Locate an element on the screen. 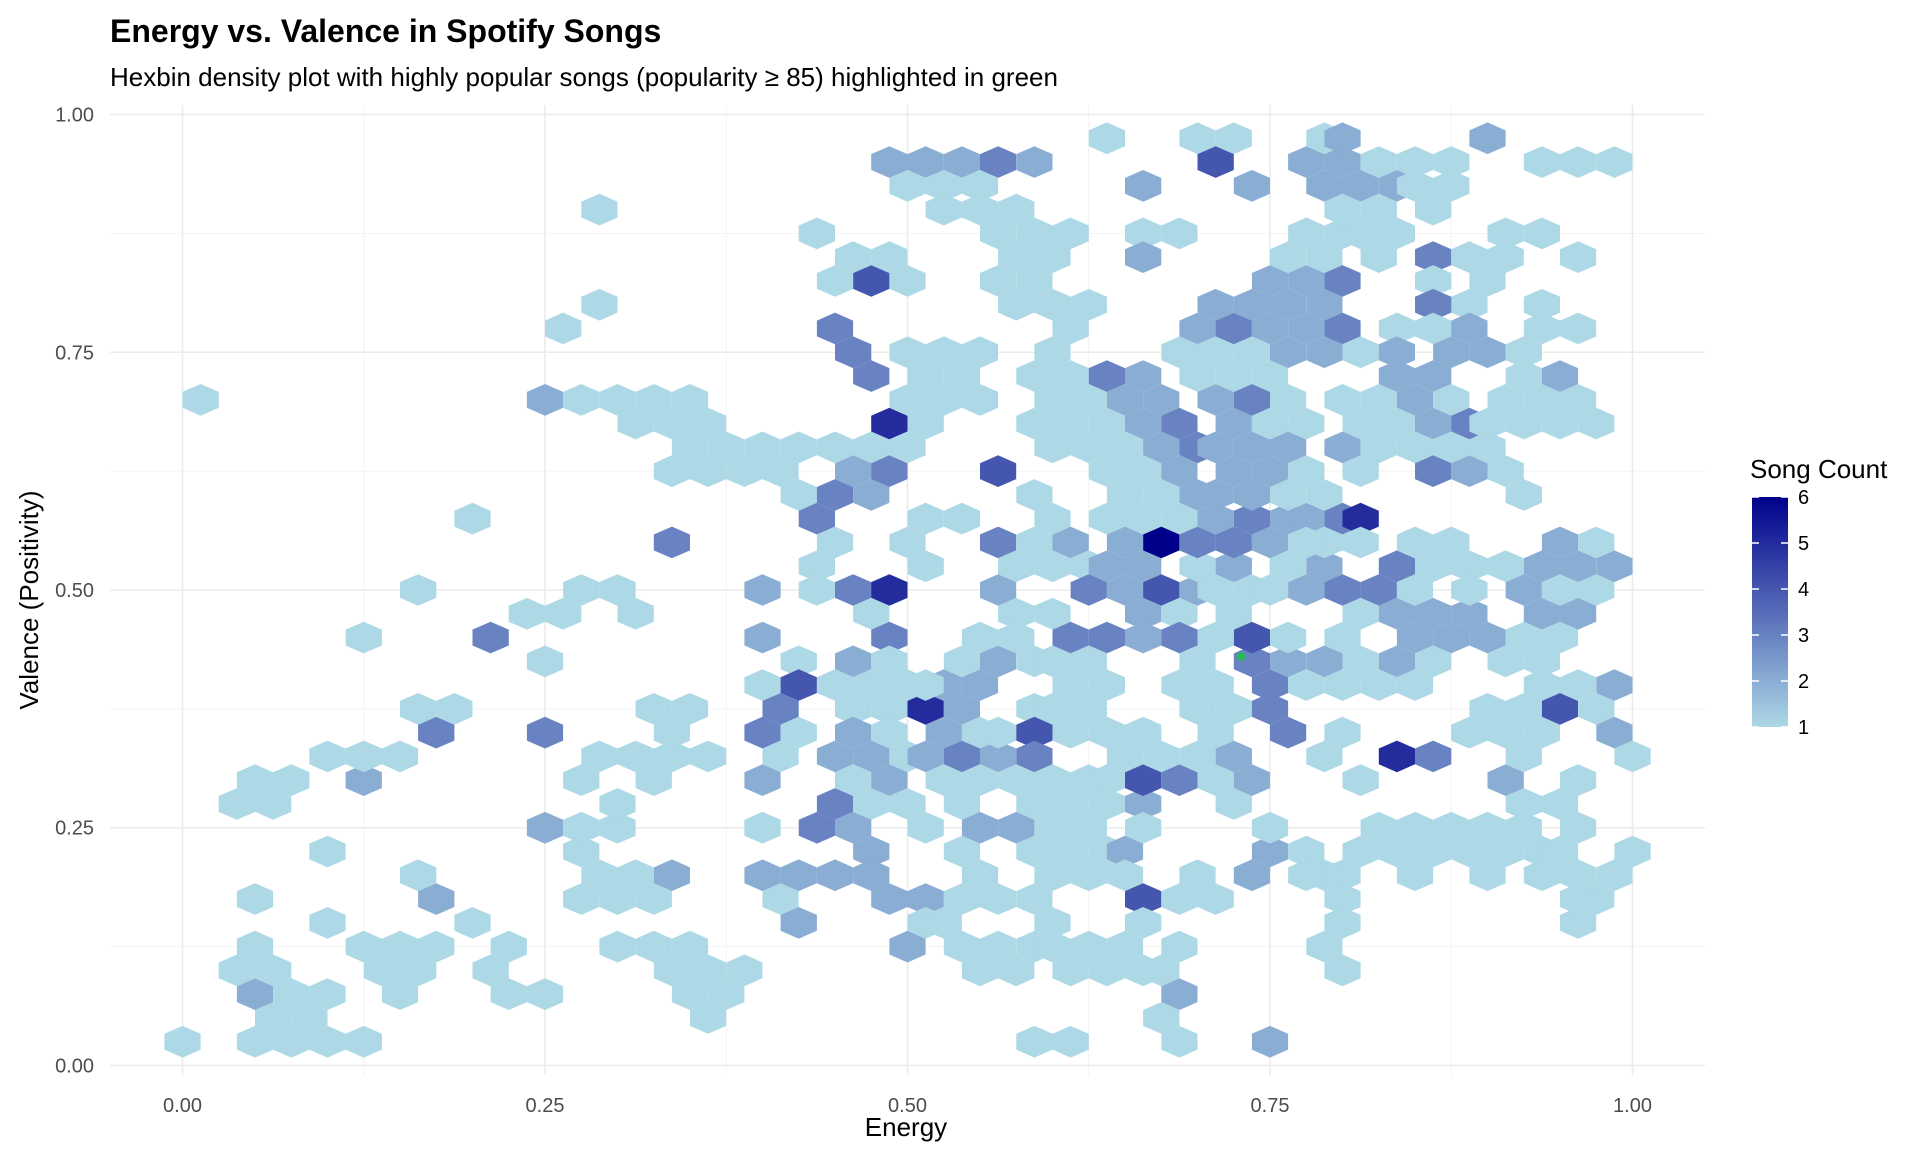 The width and height of the screenshot is (1920, 1152). x-tick-label: 0.75 is located at coordinates (1270, 1106).